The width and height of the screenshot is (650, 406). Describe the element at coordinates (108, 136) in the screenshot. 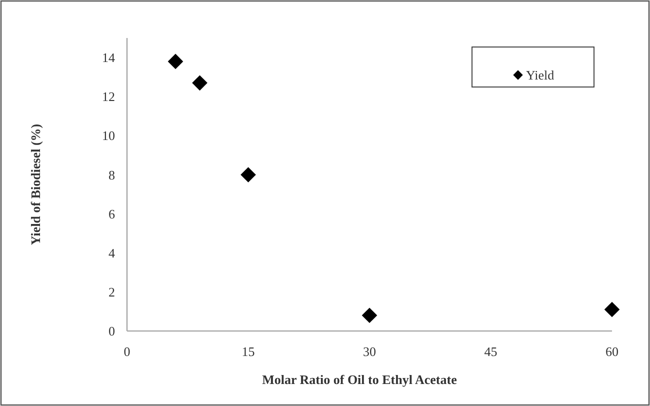

I see `y-tick-label: 10` at that location.